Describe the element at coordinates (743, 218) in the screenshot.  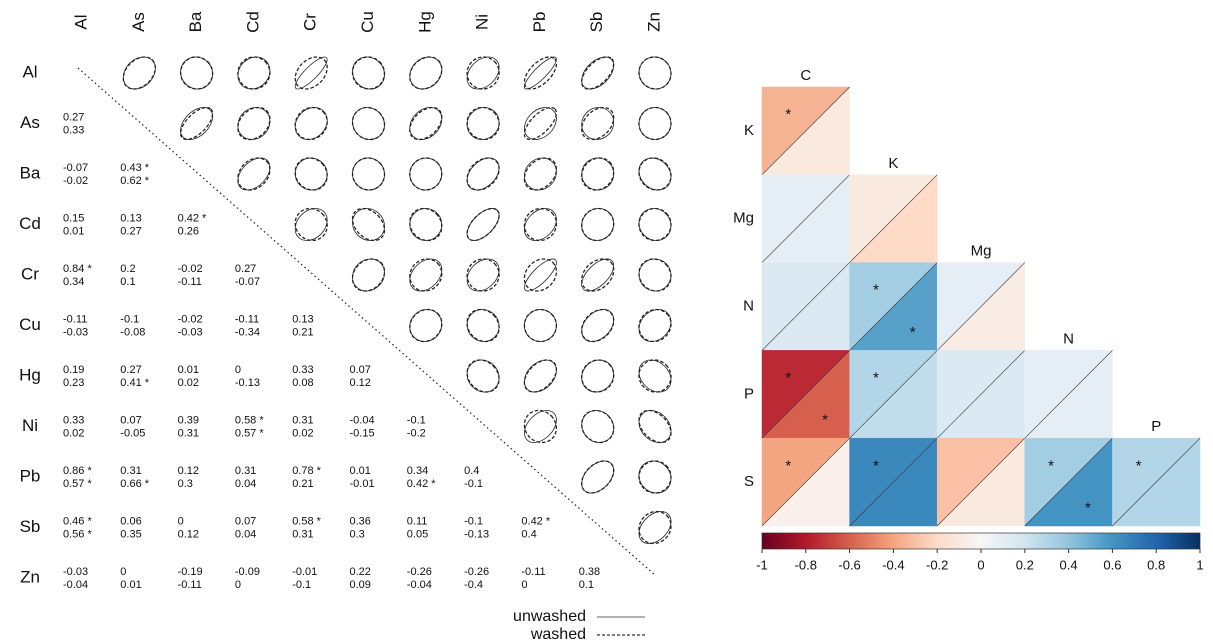
I see `row-label: Mg` at that location.